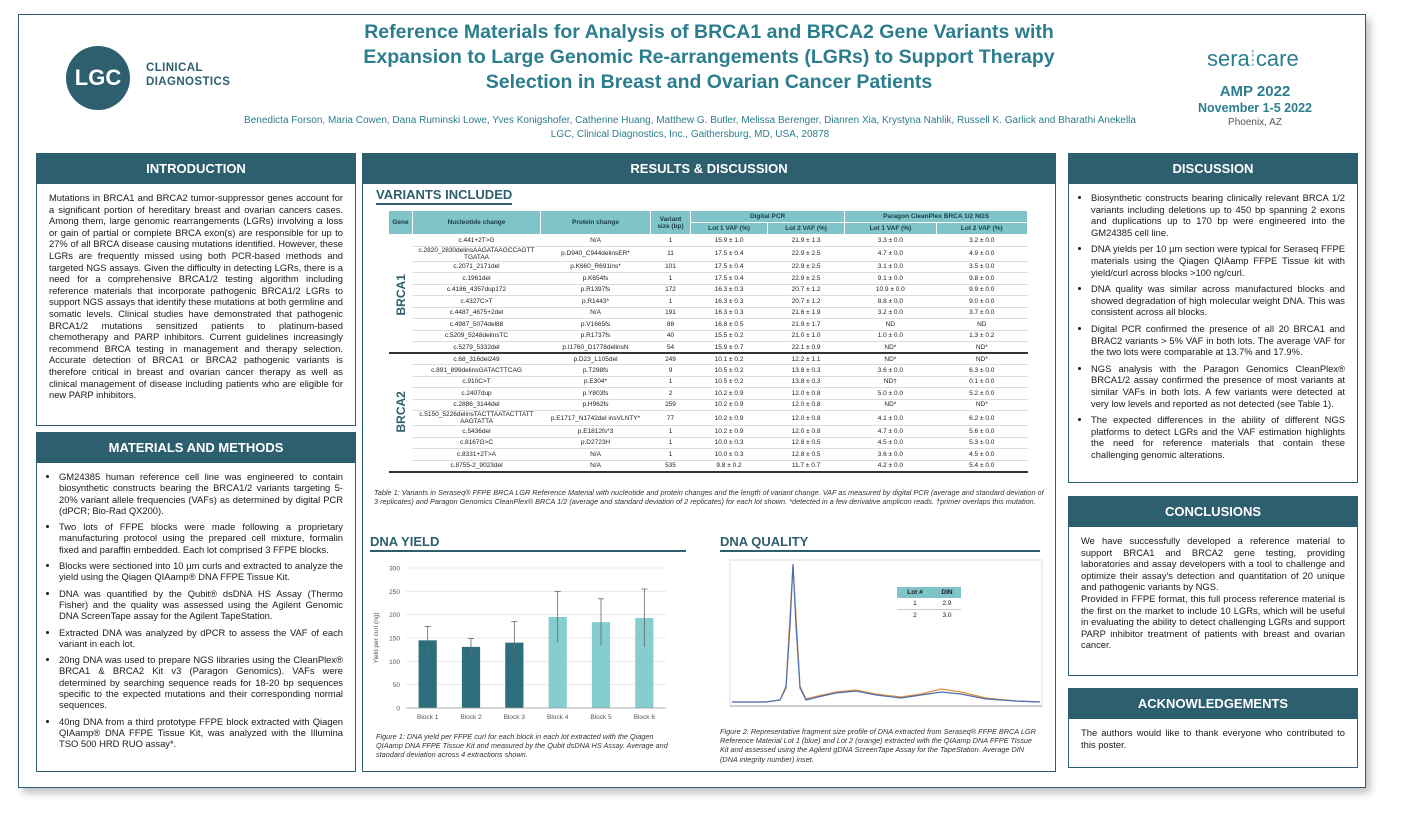 Image resolution: width=1420 pixels, height=826 pixels. I want to click on table-cell: 22.9 ± 2.5, so click(806, 267).